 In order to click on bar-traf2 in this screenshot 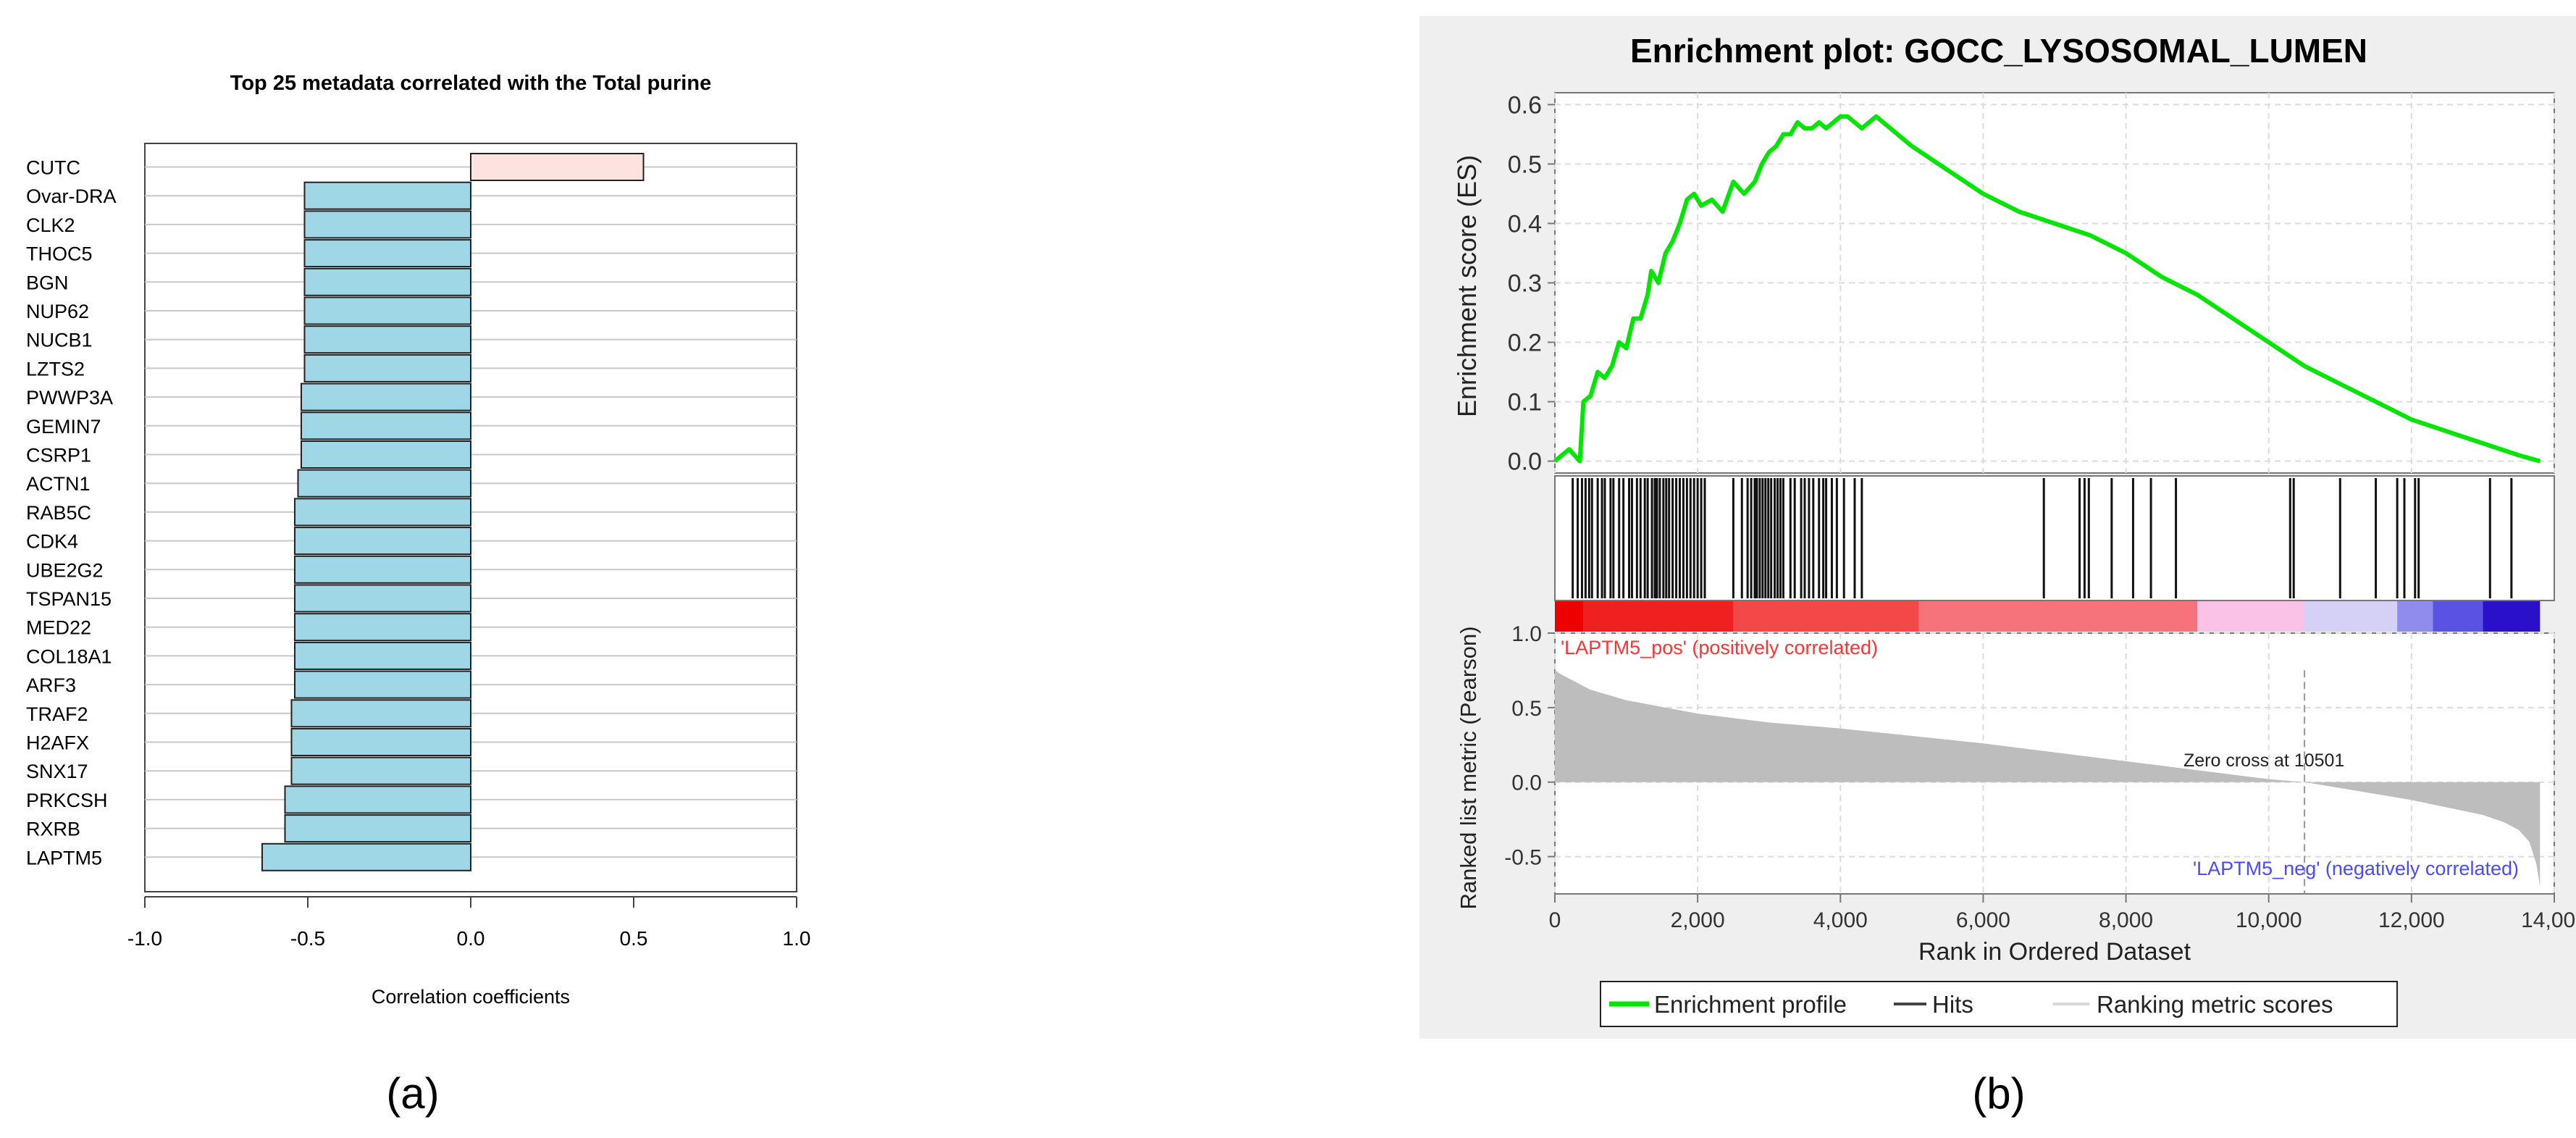, I will do `click(380, 713)`.